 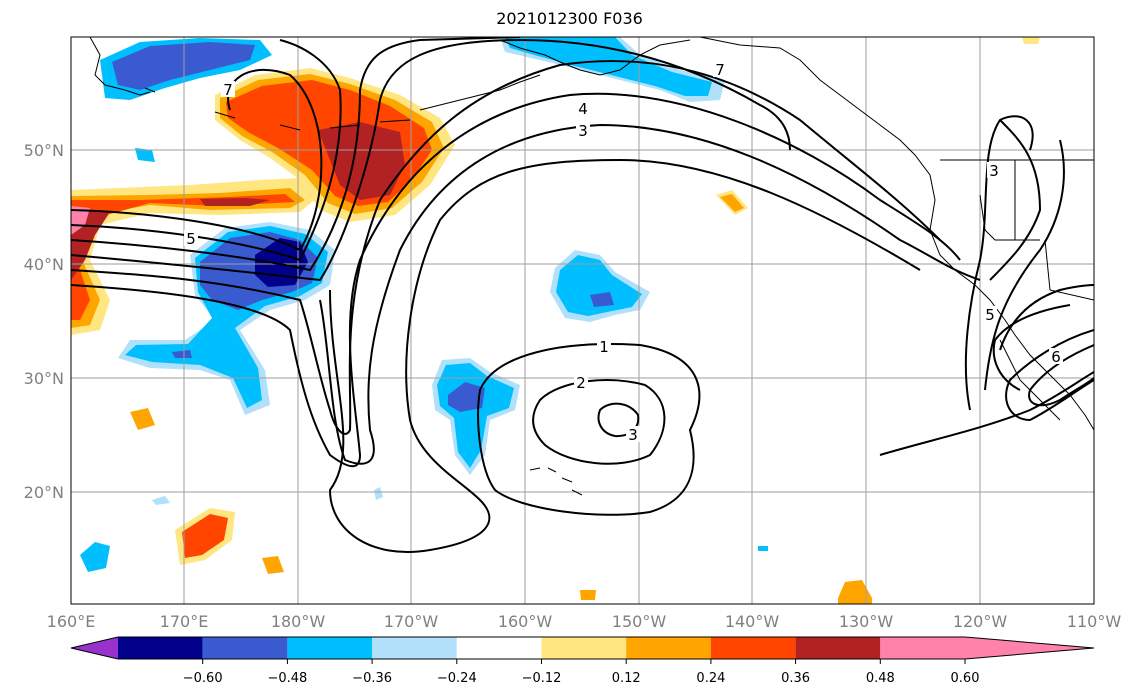 What do you see at coordinates (980, 621) in the screenshot?
I see `lon-label: 120°W` at bounding box center [980, 621].